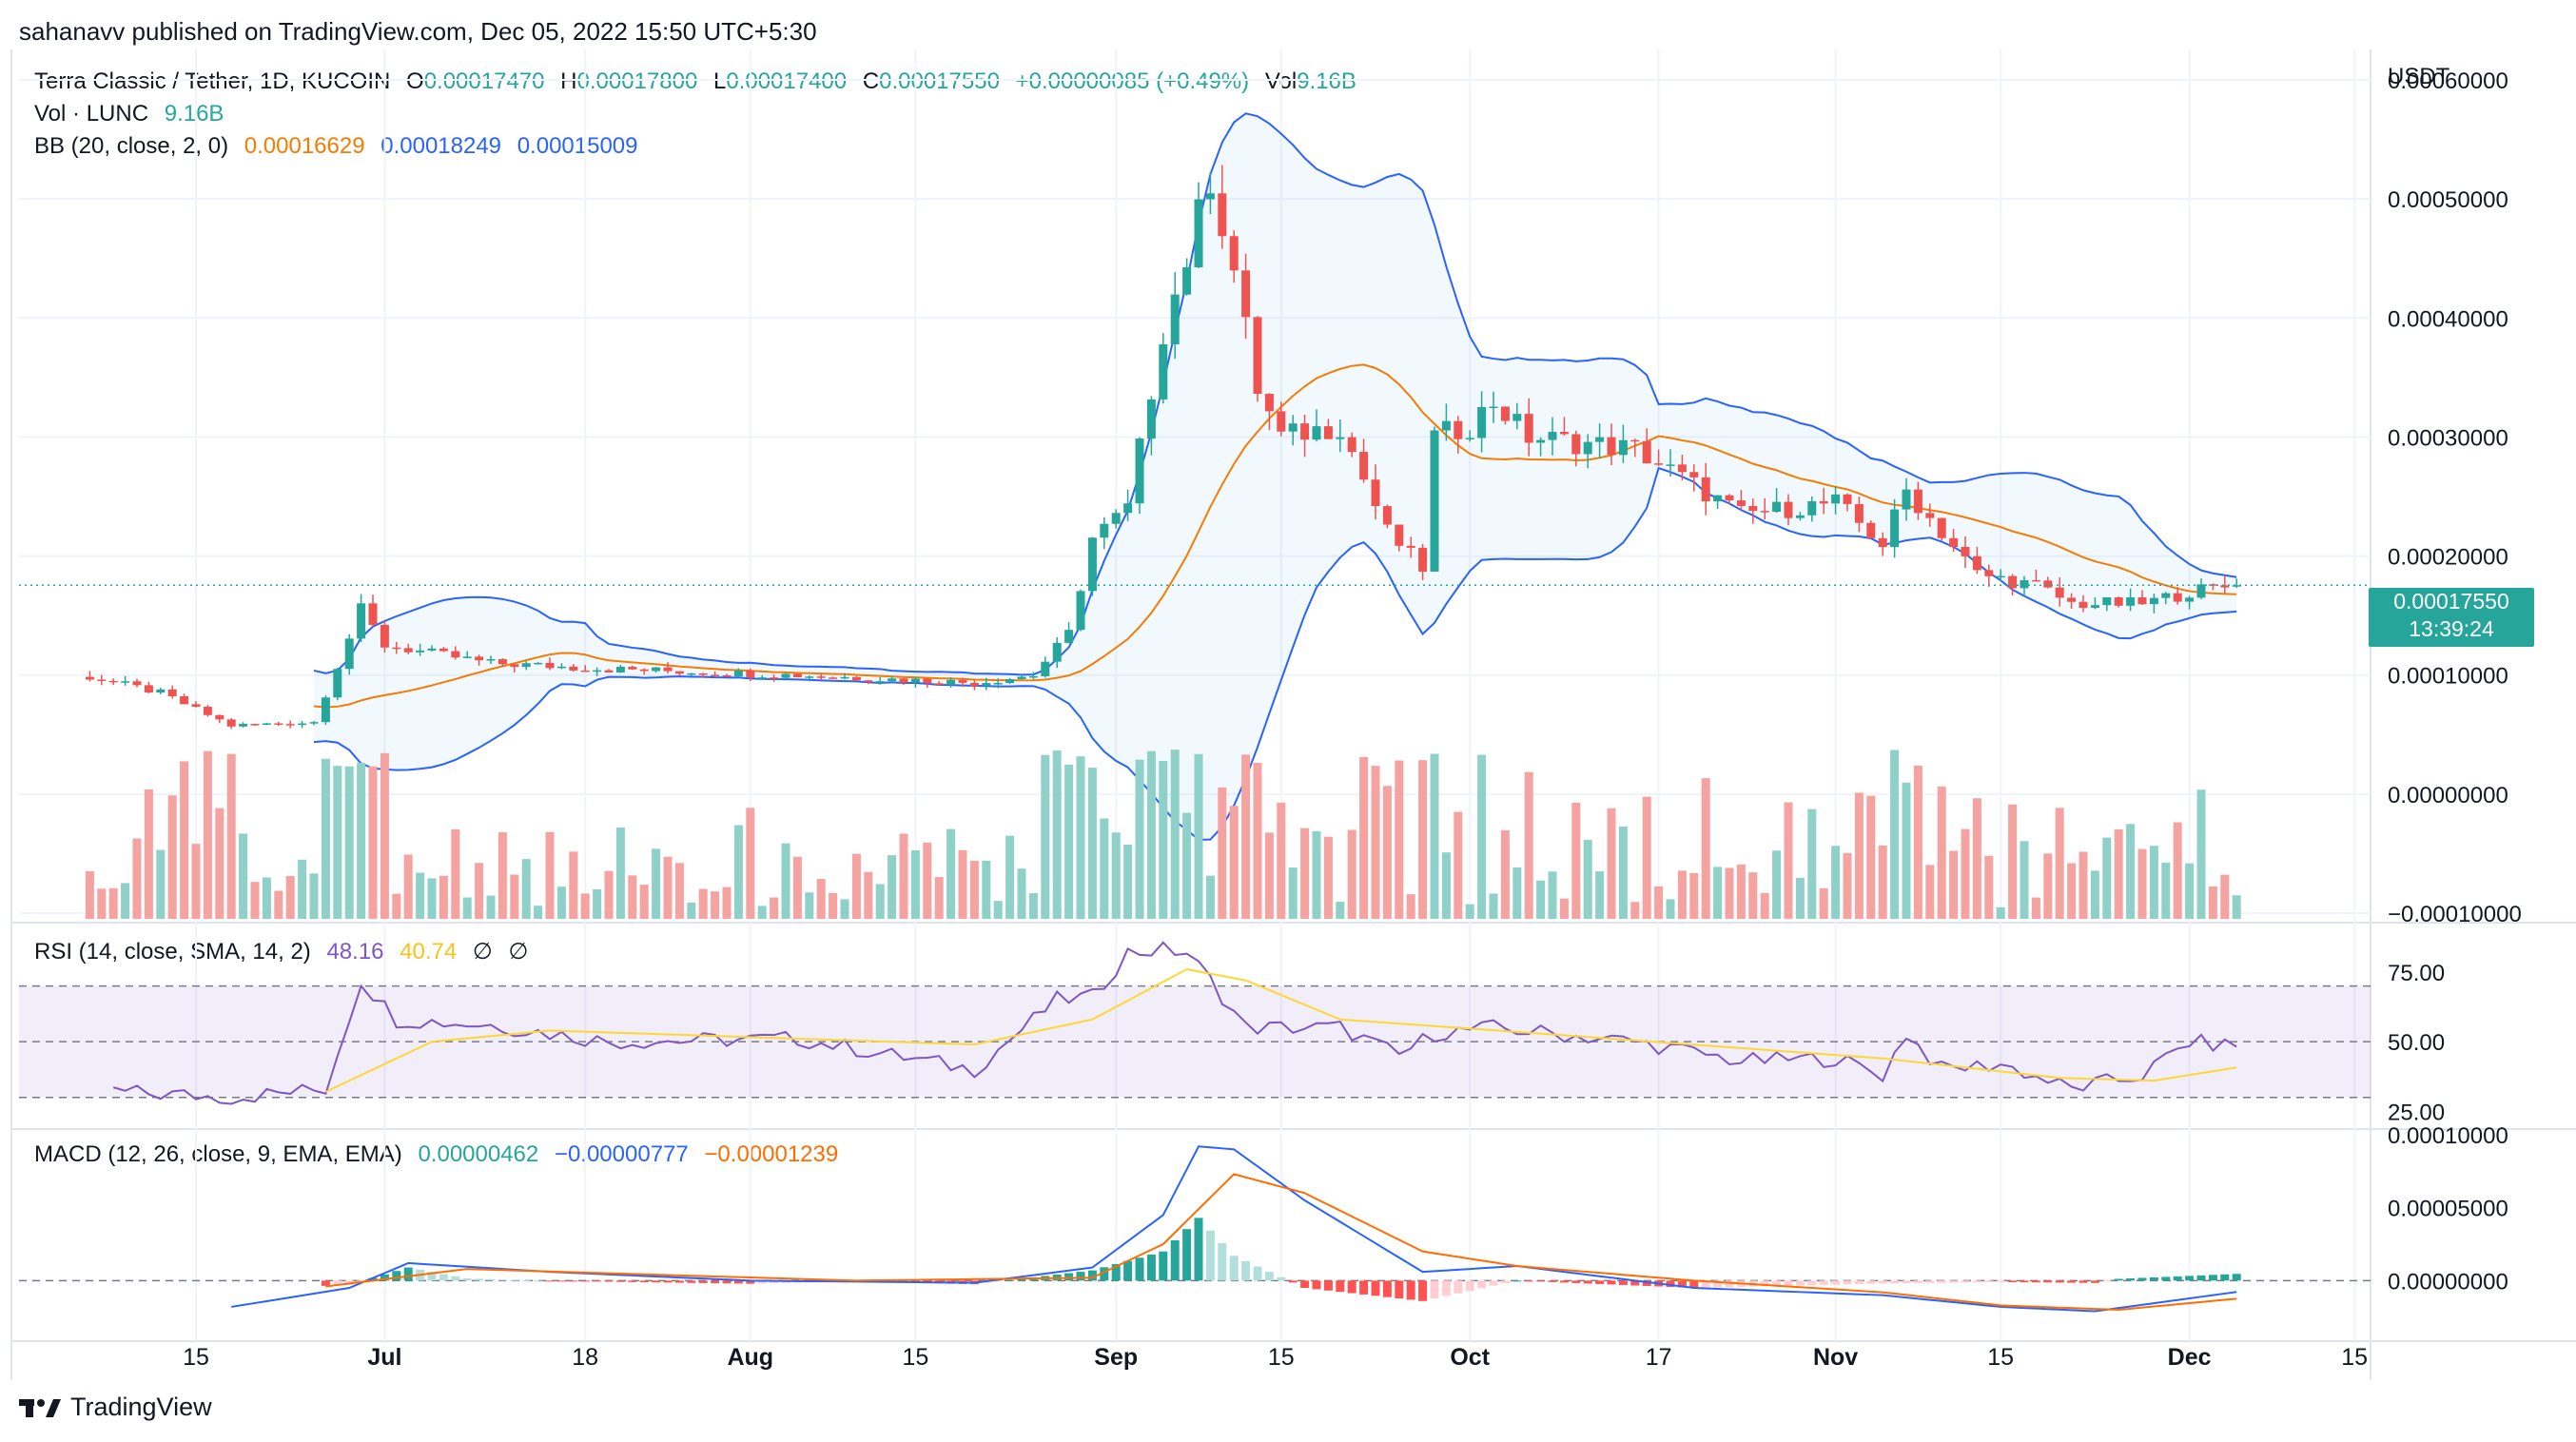  What do you see at coordinates (116, 1408) in the screenshot?
I see `tradingview-logo: TradingView` at bounding box center [116, 1408].